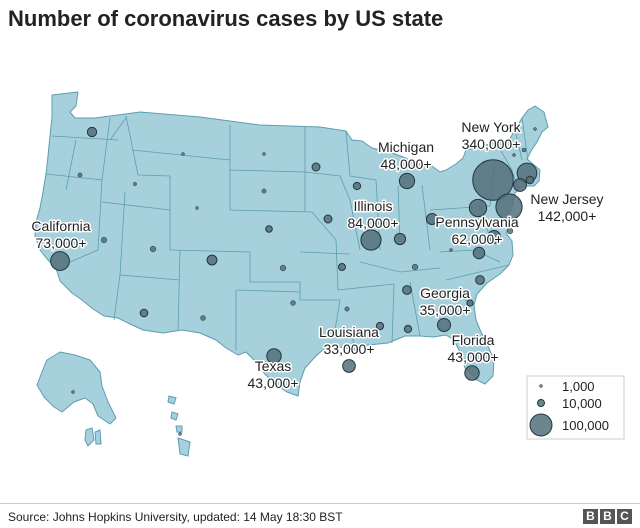 The width and height of the screenshot is (640, 528). What do you see at coordinates (371, 240) in the screenshot?
I see `bubble-illinois` at bounding box center [371, 240].